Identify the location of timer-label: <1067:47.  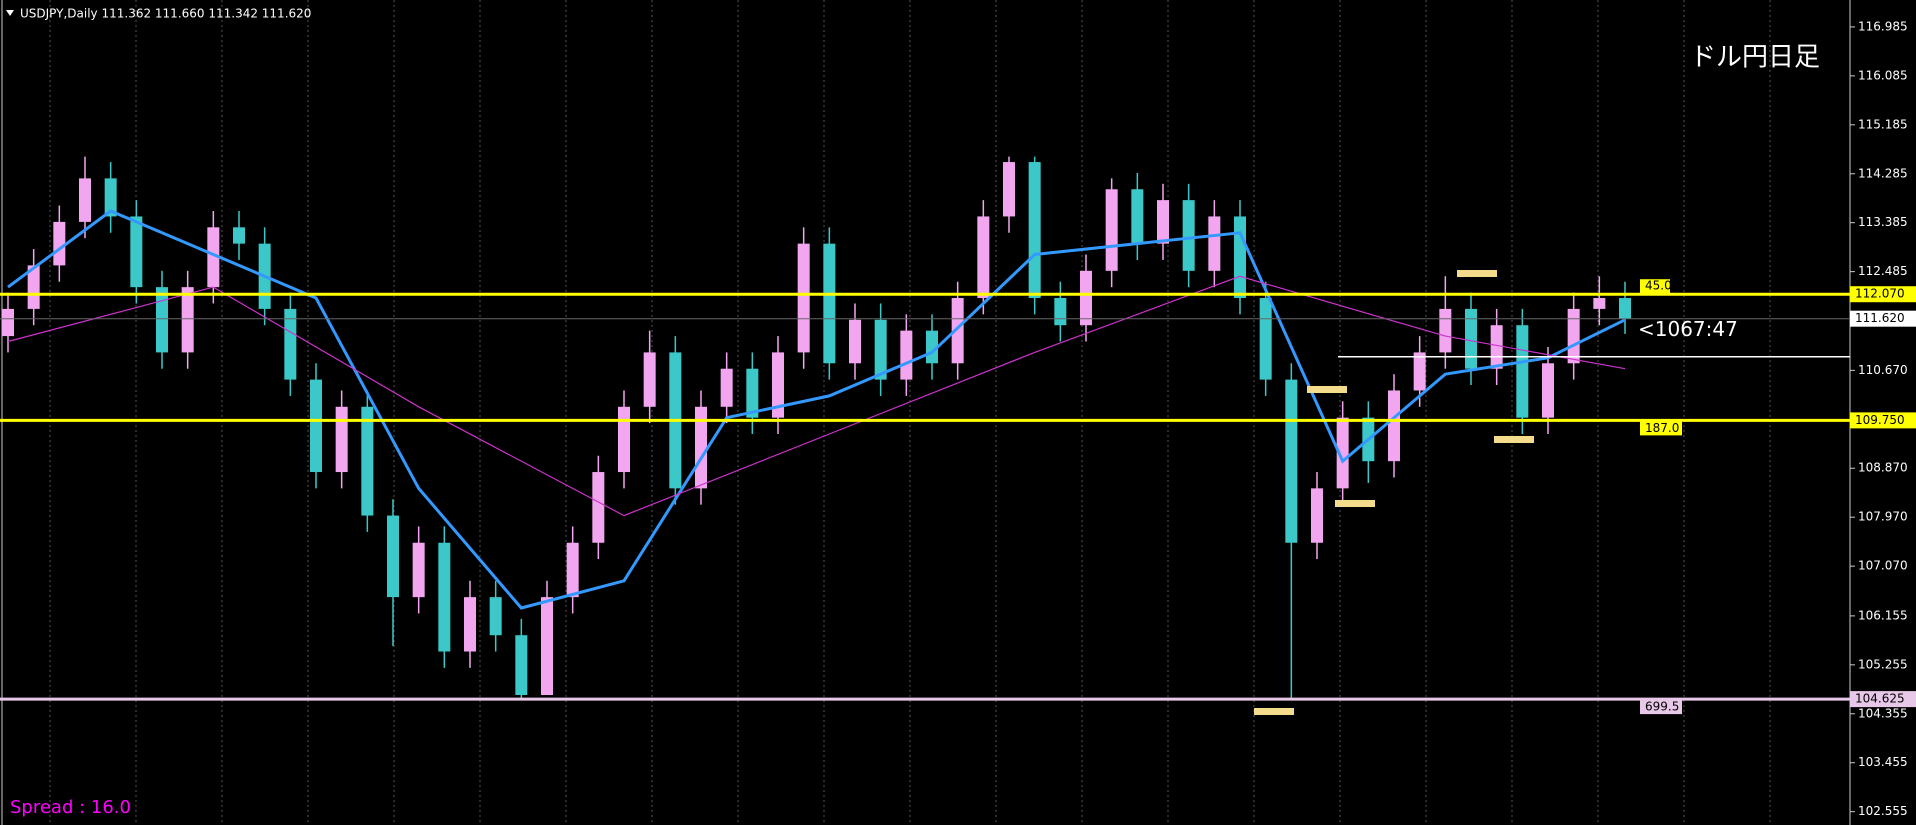
(1688, 329).